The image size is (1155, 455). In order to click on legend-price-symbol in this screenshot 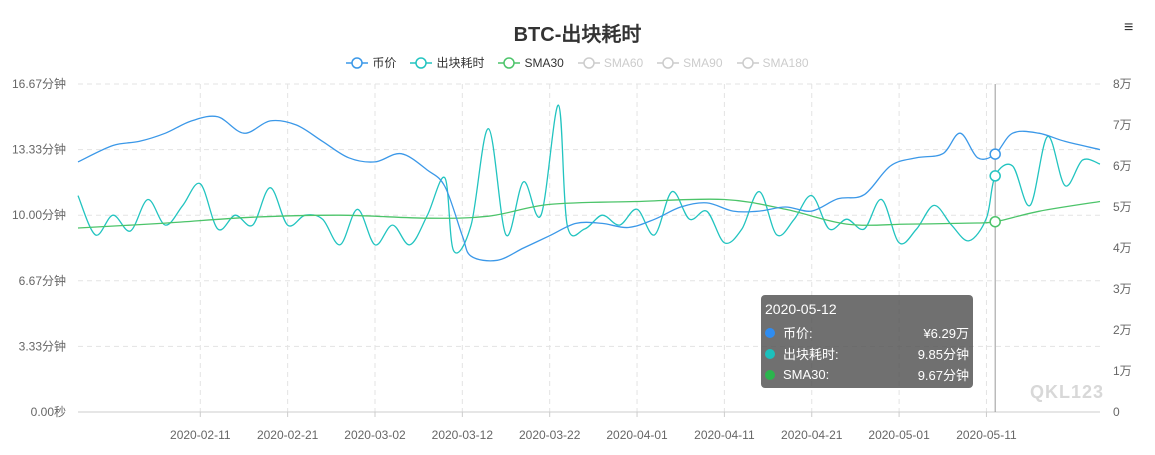, I will do `click(357, 62)`.